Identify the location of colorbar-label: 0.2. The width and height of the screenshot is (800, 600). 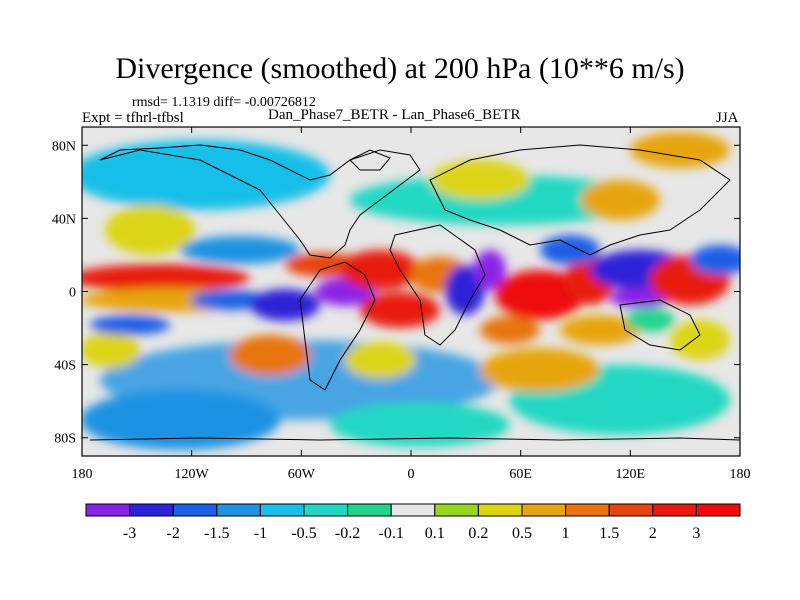
(478, 533).